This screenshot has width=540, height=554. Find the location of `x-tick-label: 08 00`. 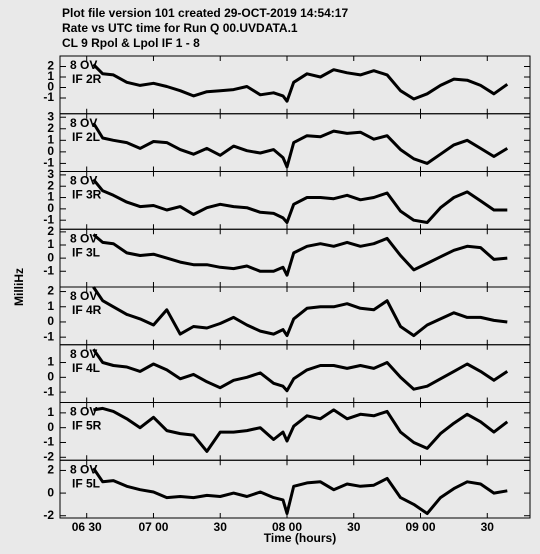

x-tick-label: 08 00 is located at coordinates (287, 527).